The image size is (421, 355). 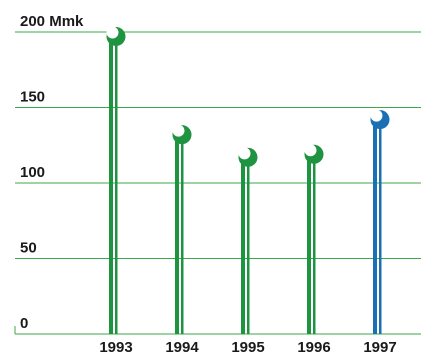 I want to click on x-tick-label: 1993, so click(x=115, y=347).